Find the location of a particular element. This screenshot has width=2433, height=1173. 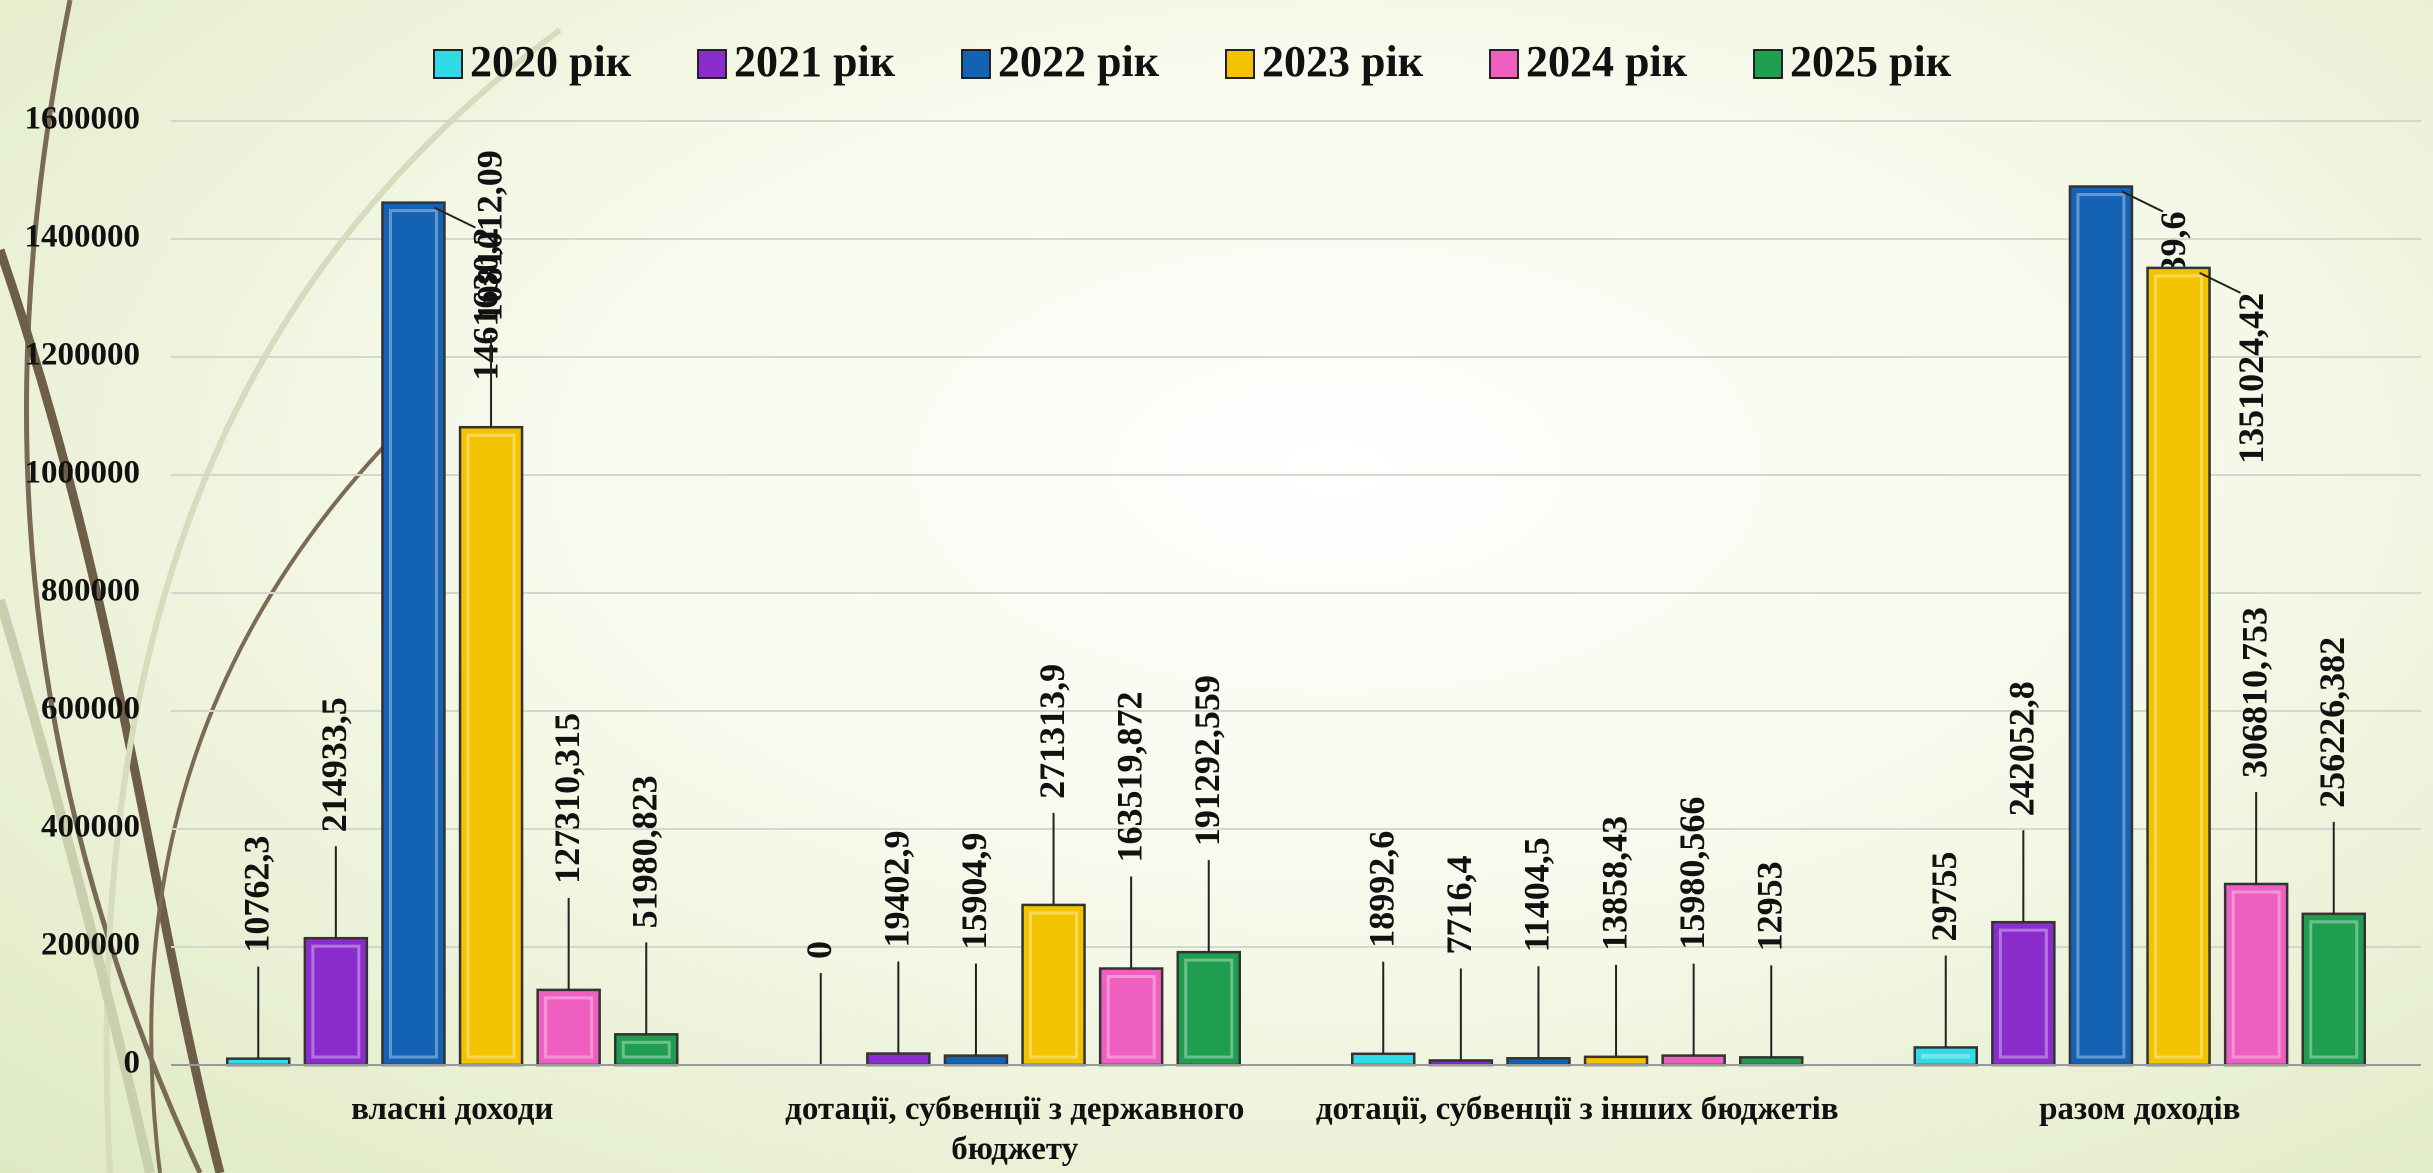

data-label: 1081012,09 is located at coordinates (489, 235).